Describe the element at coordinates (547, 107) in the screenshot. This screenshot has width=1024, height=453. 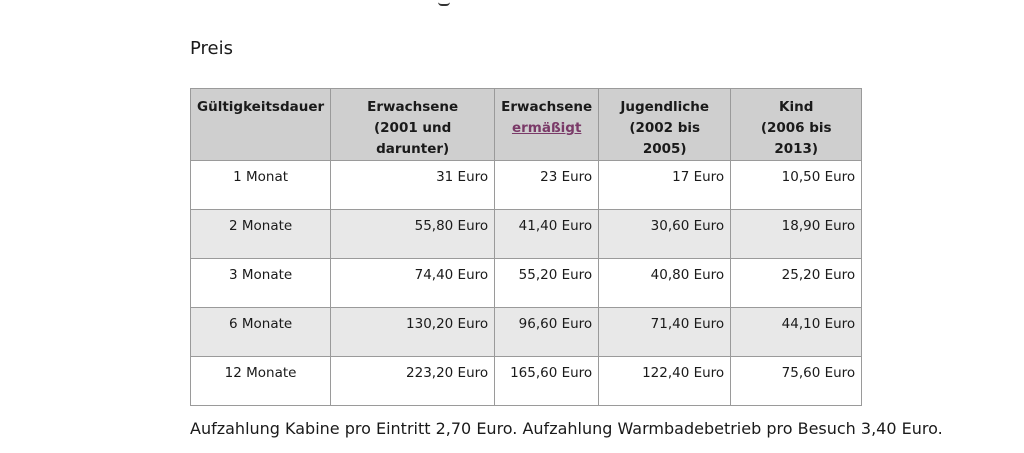
I see `header-adults-reduced-label: Erwachsene` at that location.